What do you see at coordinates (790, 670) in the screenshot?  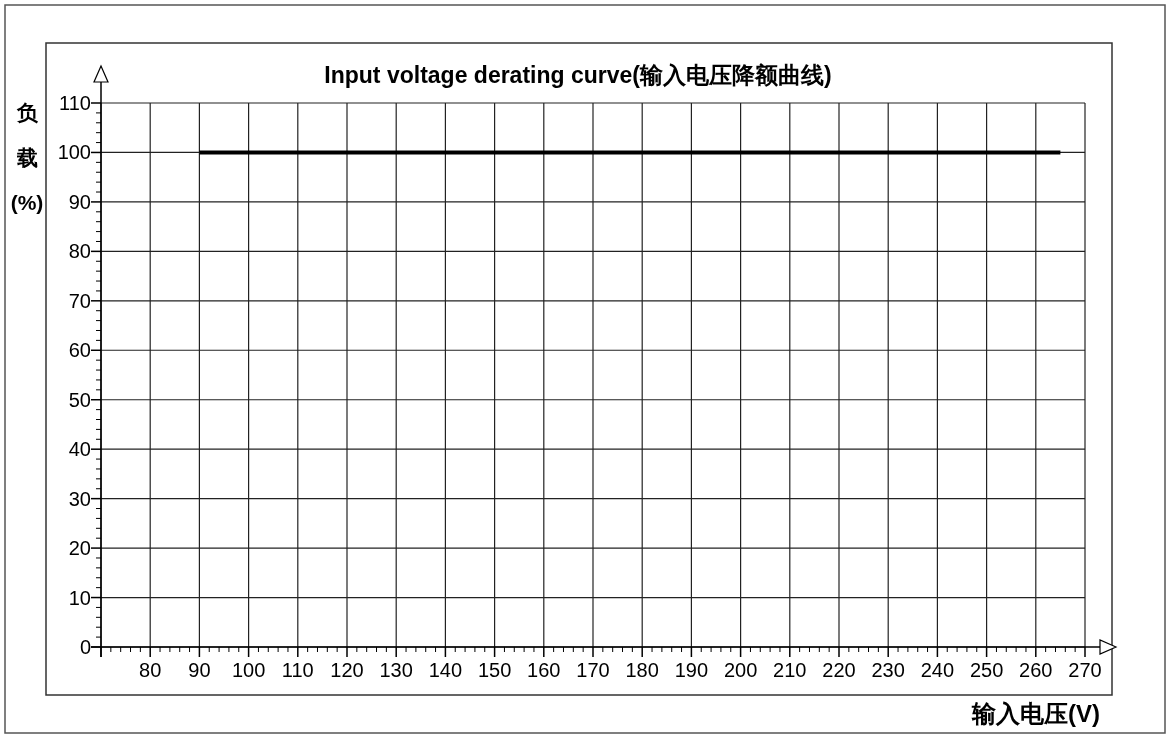 I see `x-tick-label: 210` at bounding box center [790, 670].